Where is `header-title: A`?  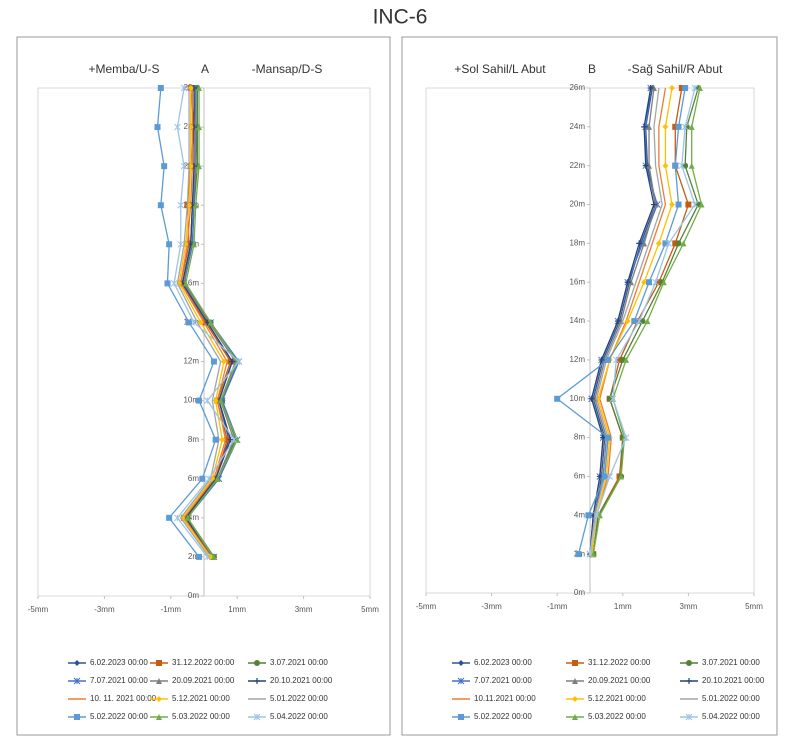
header-title: A is located at coordinates (205, 69).